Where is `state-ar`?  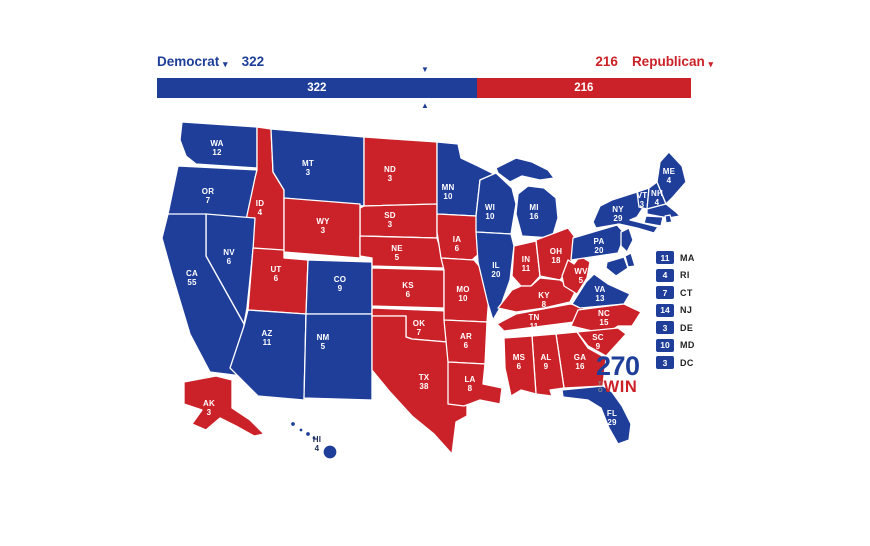
state-ar is located at coordinates (465, 342).